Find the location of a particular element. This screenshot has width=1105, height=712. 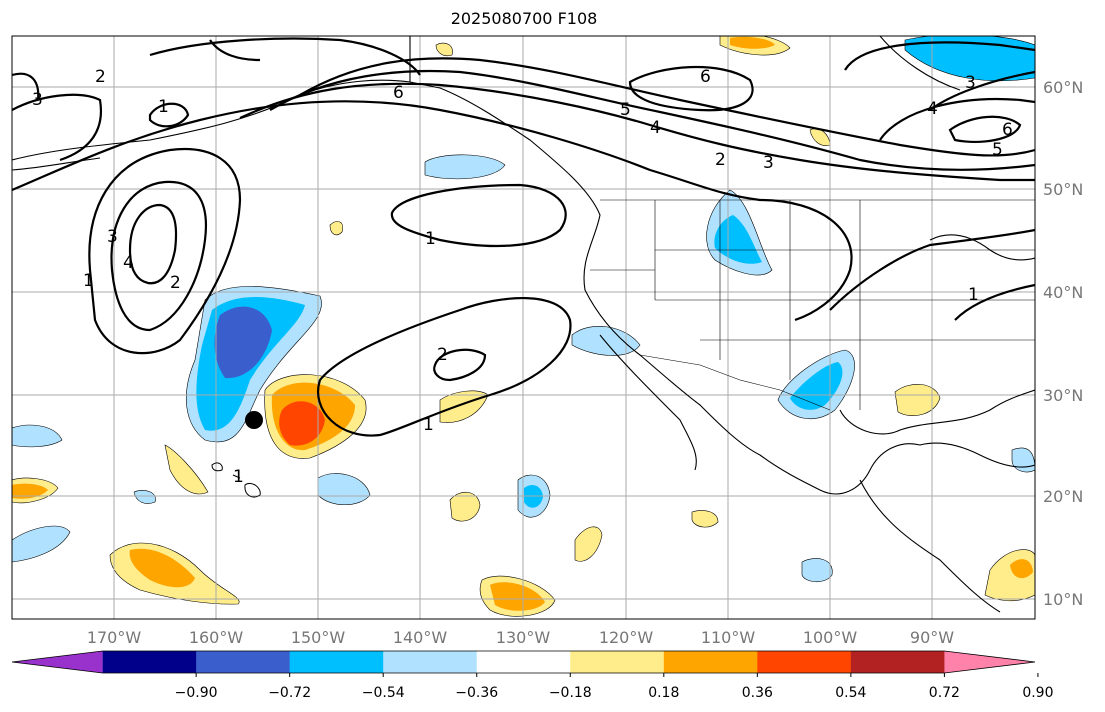

lat-label: 40°N is located at coordinates (1063, 292).